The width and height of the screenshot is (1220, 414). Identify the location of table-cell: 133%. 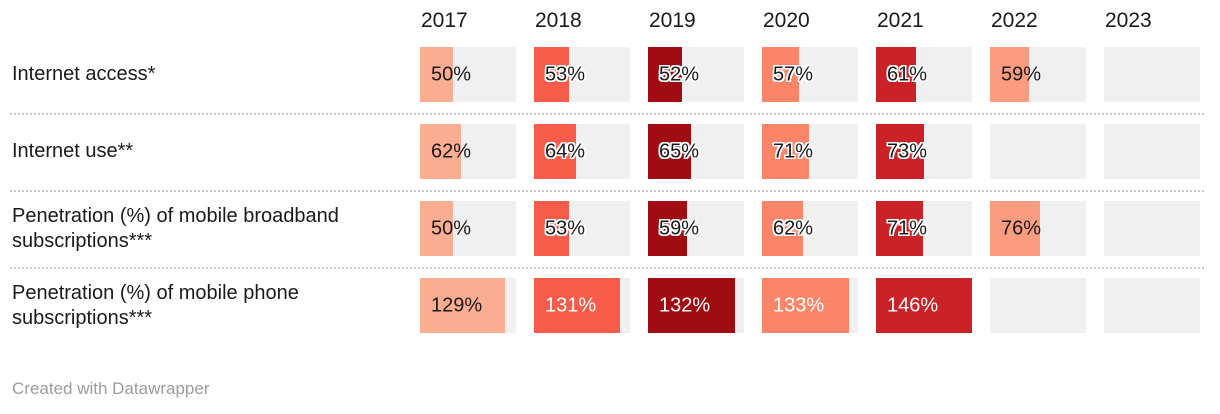
(810, 305).